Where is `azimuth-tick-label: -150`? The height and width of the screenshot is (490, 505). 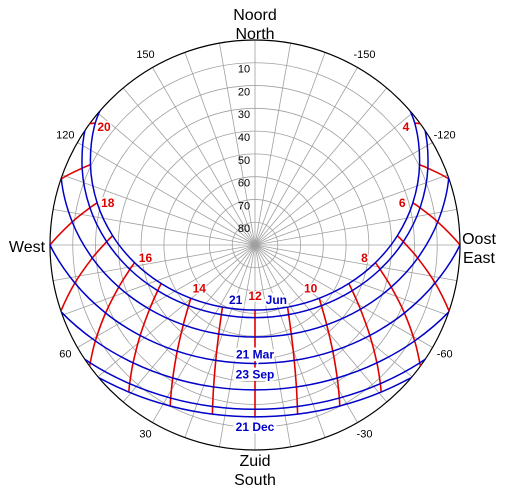
azimuth-tick-label: -150 is located at coordinates (364, 55).